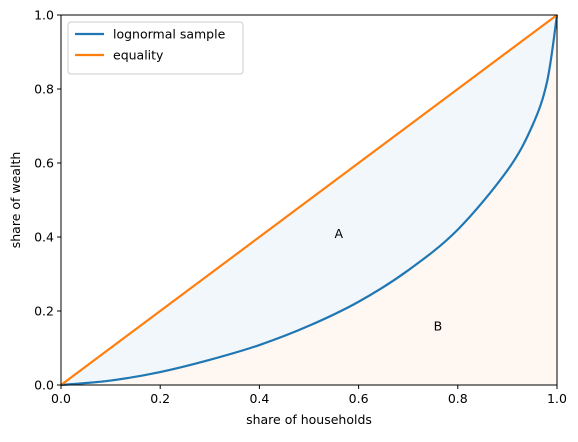 The image size is (578, 442). What do you see at coordinates (309, 395) in the screenshot?
I see `x-axis-ticks: 0.0 0.2 0.4 0.6 0.8 1.0` at bounding box center [309, 395].